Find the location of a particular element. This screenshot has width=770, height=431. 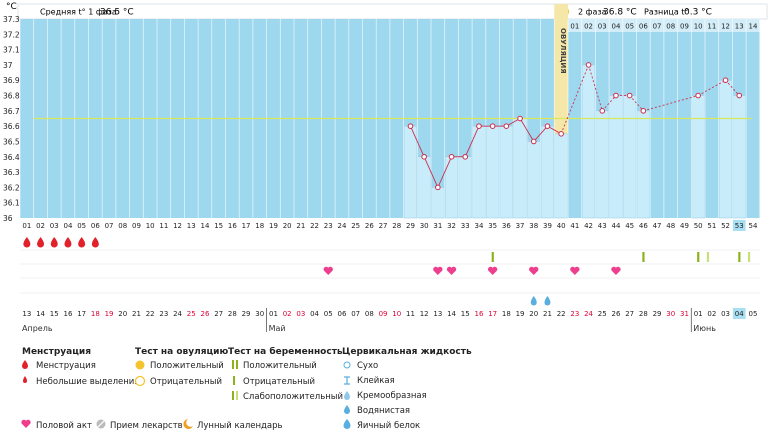

pregnancy-positive-icon is located at coordinates (233, 364).